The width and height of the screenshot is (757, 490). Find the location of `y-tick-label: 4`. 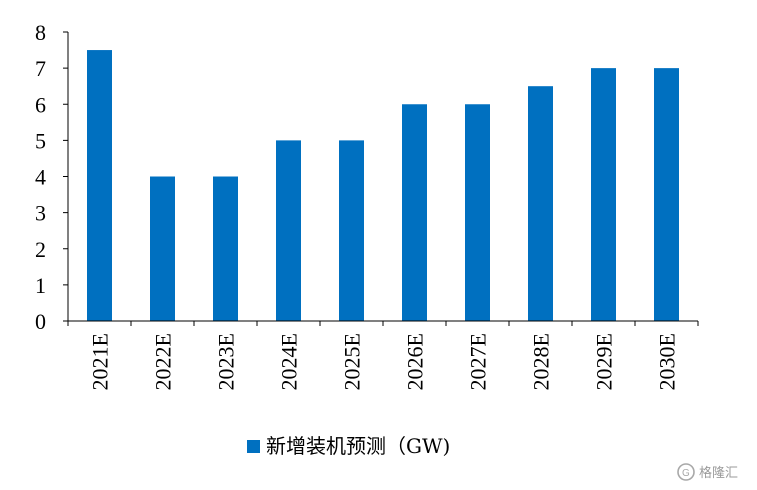

y-tick-label: 4 is located at coordinates (40, 177).